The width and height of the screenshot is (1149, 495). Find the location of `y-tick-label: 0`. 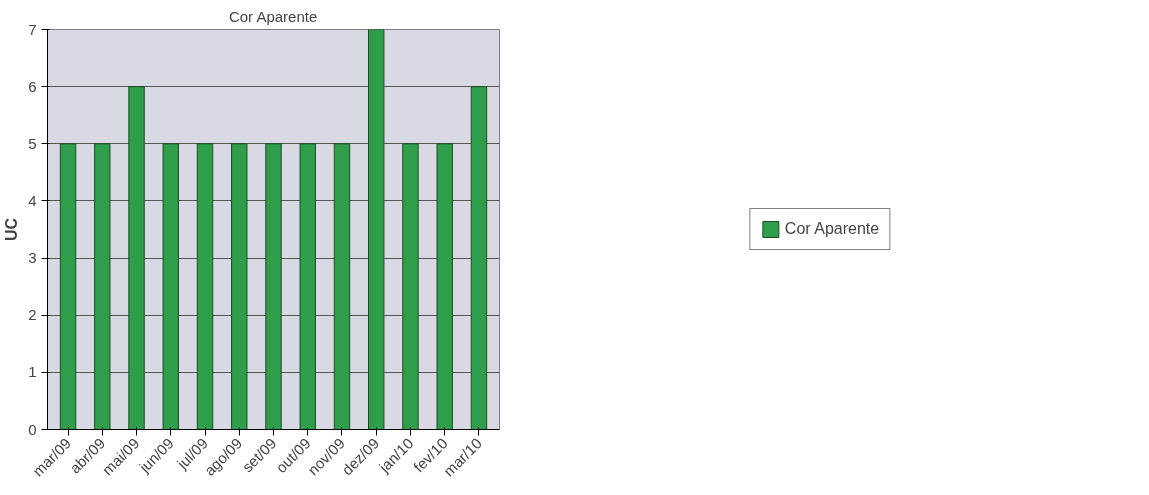

y-tick-label: 0 is located at coordinates (32, 429).